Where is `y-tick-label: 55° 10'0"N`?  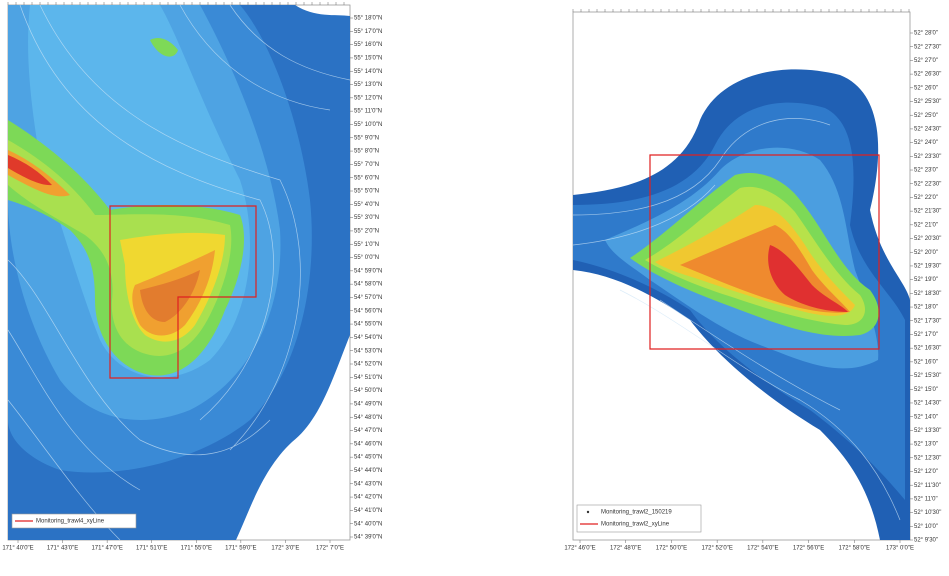 y-tick-label: 55° 10'0"N is located at coordinates (368, 125).